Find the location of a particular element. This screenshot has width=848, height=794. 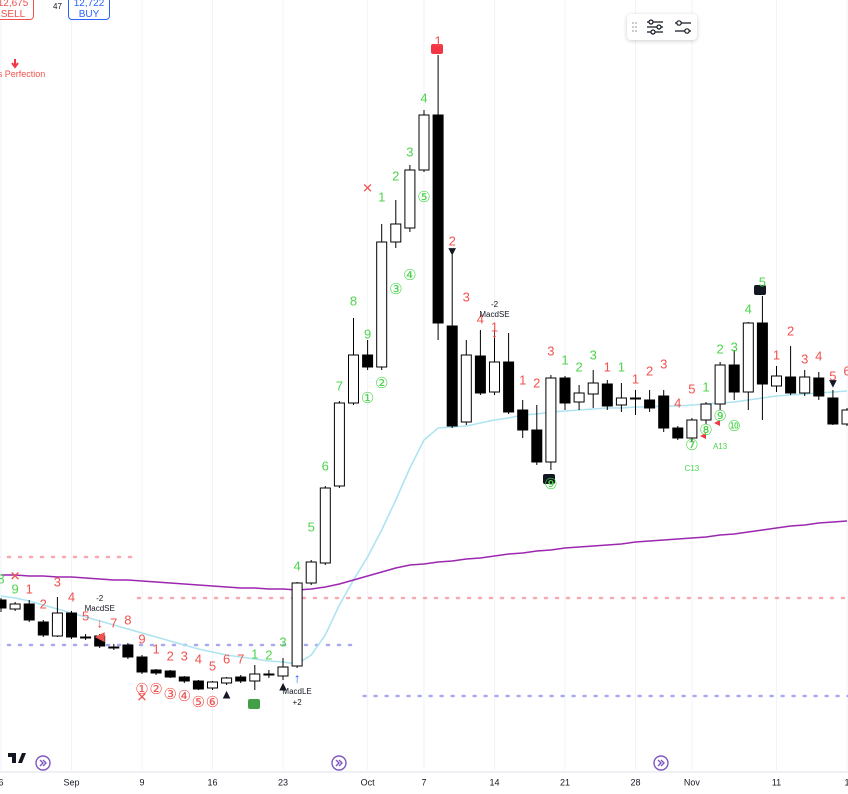

logo is located at coordinates (17, 758).